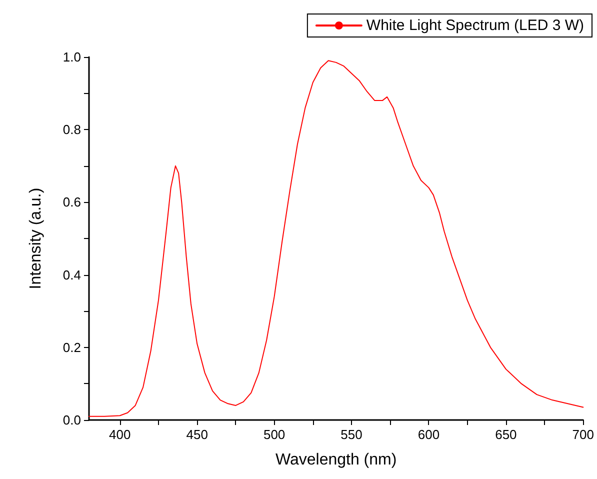  Describe the element at coordinates (71, 202) in the screenshot. I see `y-tick-label: 0.6` at that location.